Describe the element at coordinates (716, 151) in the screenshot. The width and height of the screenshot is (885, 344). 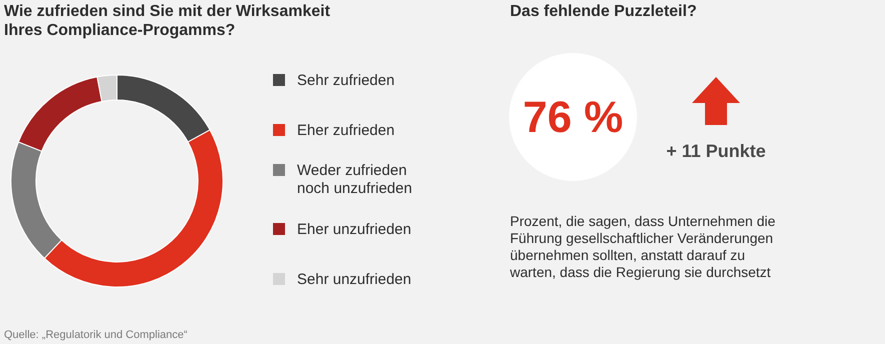
I see `text: + 11 Punkte` at that location.